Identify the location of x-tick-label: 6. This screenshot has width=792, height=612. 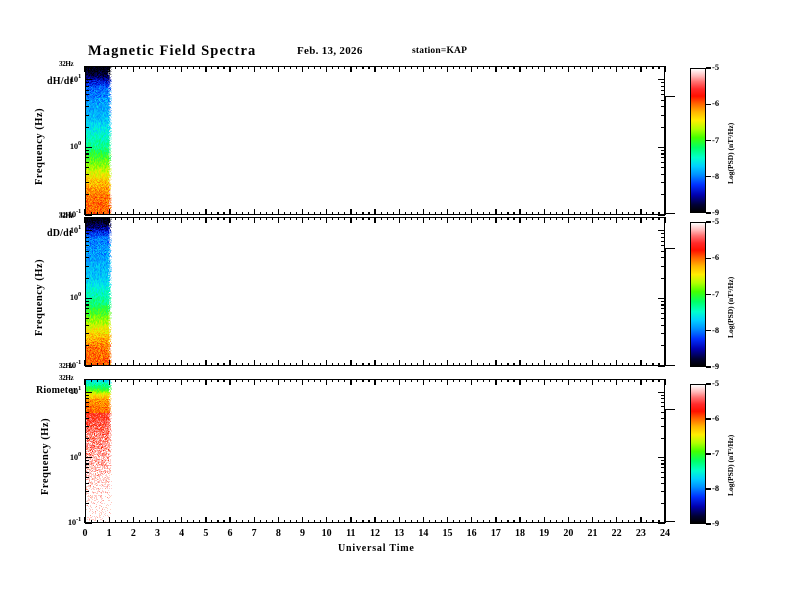
(230, 533).